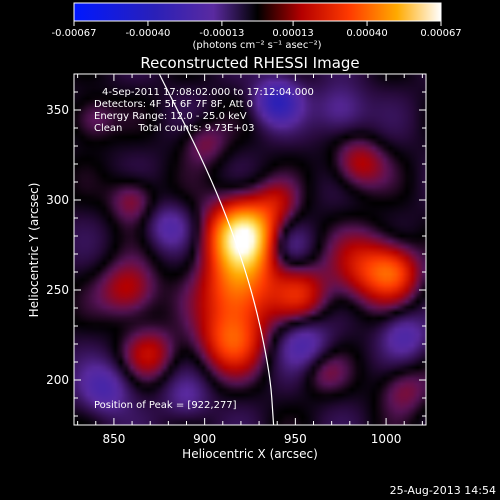  I want to click on chart-title: Reconstructed RHESSI Image, so click(249, 63).